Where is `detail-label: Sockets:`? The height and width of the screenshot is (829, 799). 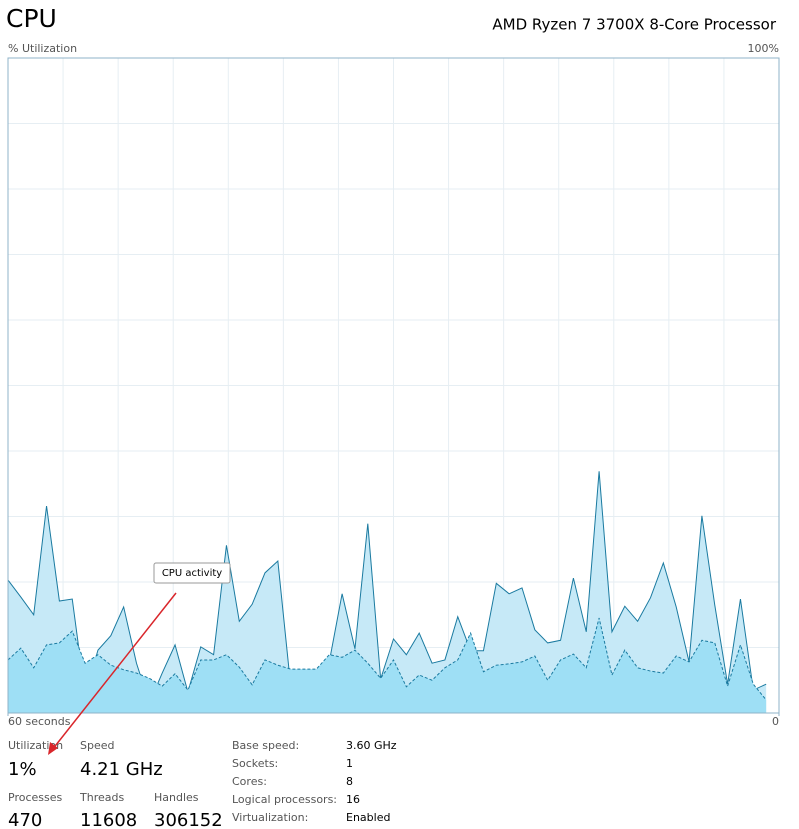
detail-label: Sockets: is located at coordinates (255, 763).